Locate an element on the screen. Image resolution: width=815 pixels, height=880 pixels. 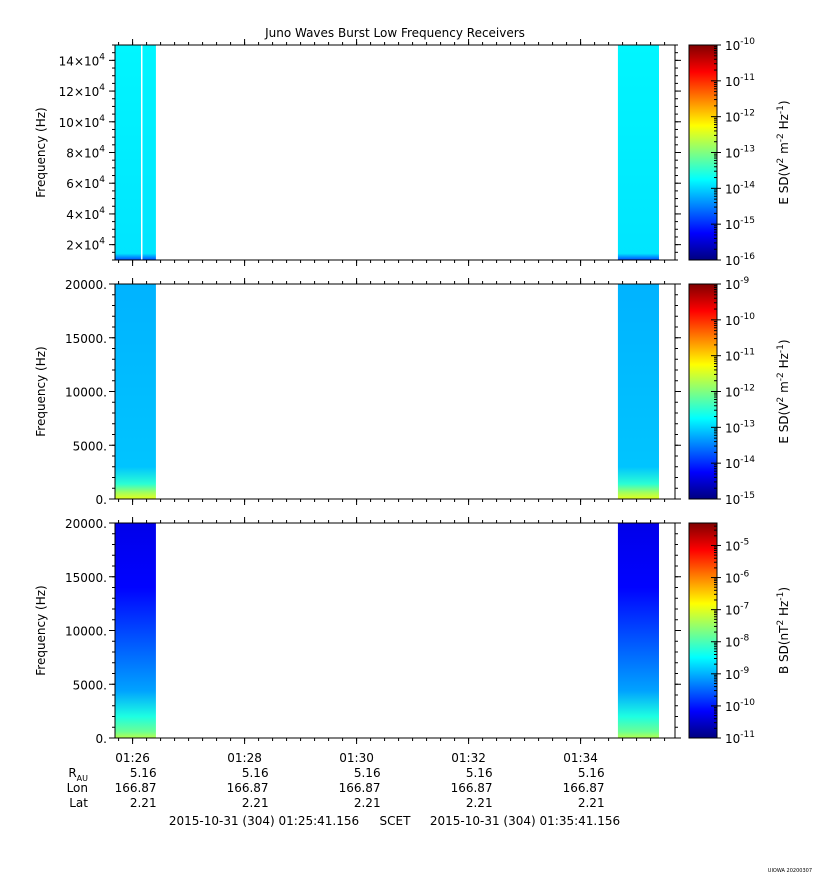
colorbar-tick-label: 10⁻¹⁶ is located at coordinates (740, 260).